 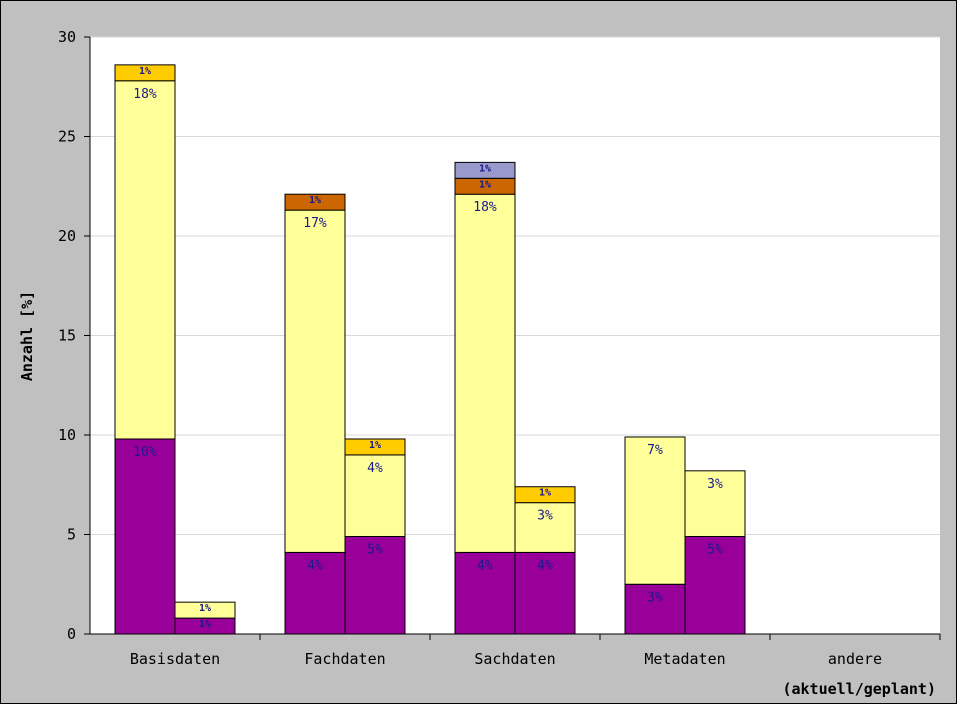 I want to click on y-tick-label: 25, so click(x=67, y=137).